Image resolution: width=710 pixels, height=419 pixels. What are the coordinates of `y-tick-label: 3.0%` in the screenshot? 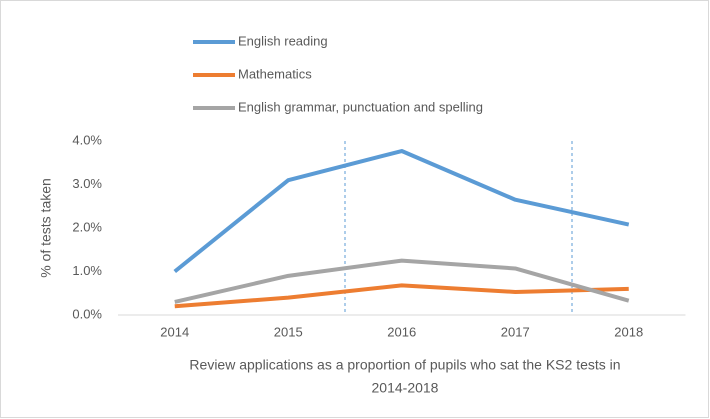 It's located at (87, 183).